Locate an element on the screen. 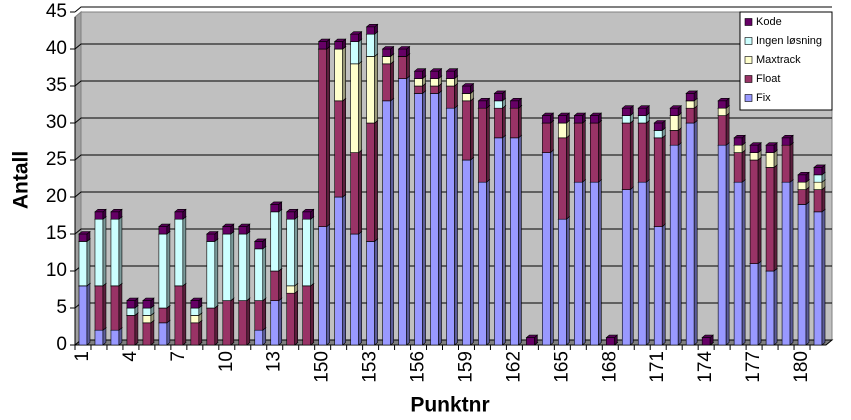 The width and height of the screenshot is (851, 420). y-tick-label: 10 is located at coordinates (56, 270).